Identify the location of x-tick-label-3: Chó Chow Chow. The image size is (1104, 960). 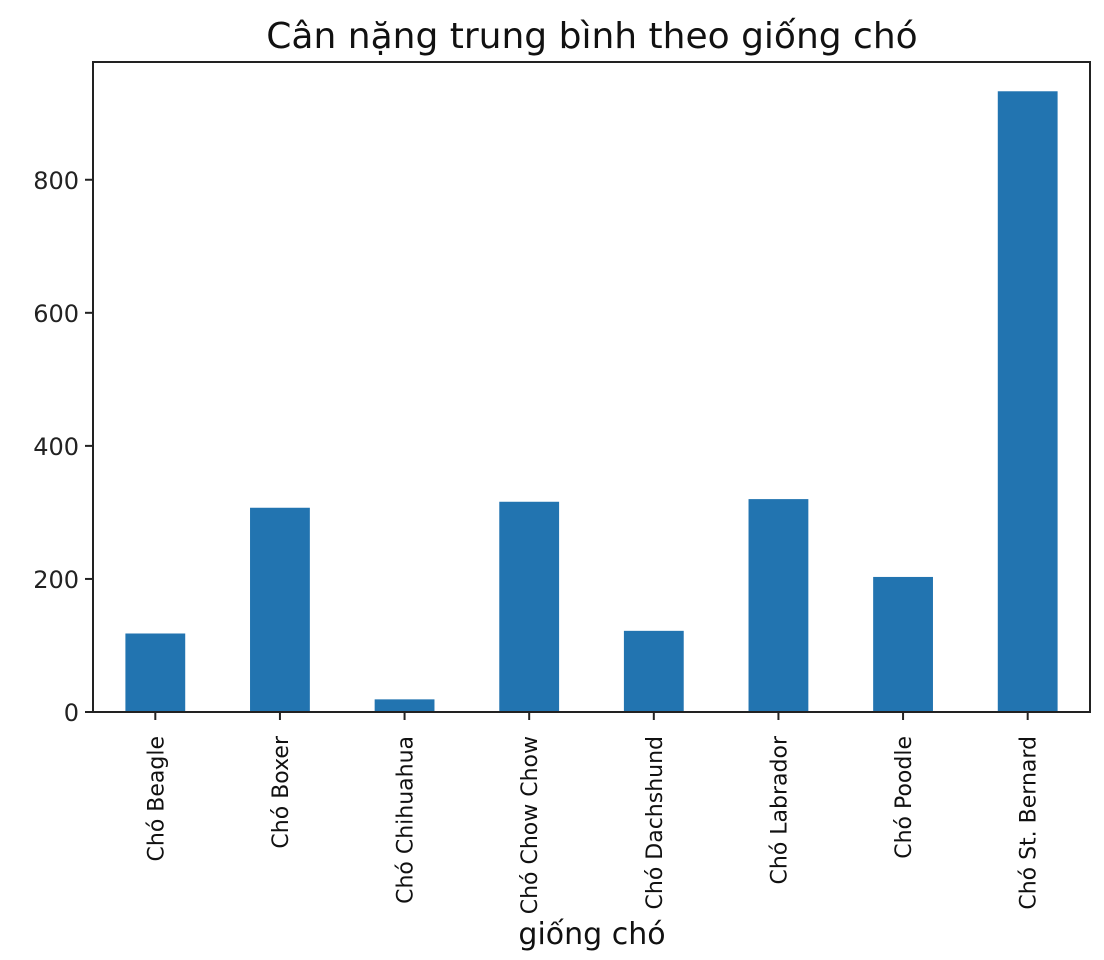
(530, 825).